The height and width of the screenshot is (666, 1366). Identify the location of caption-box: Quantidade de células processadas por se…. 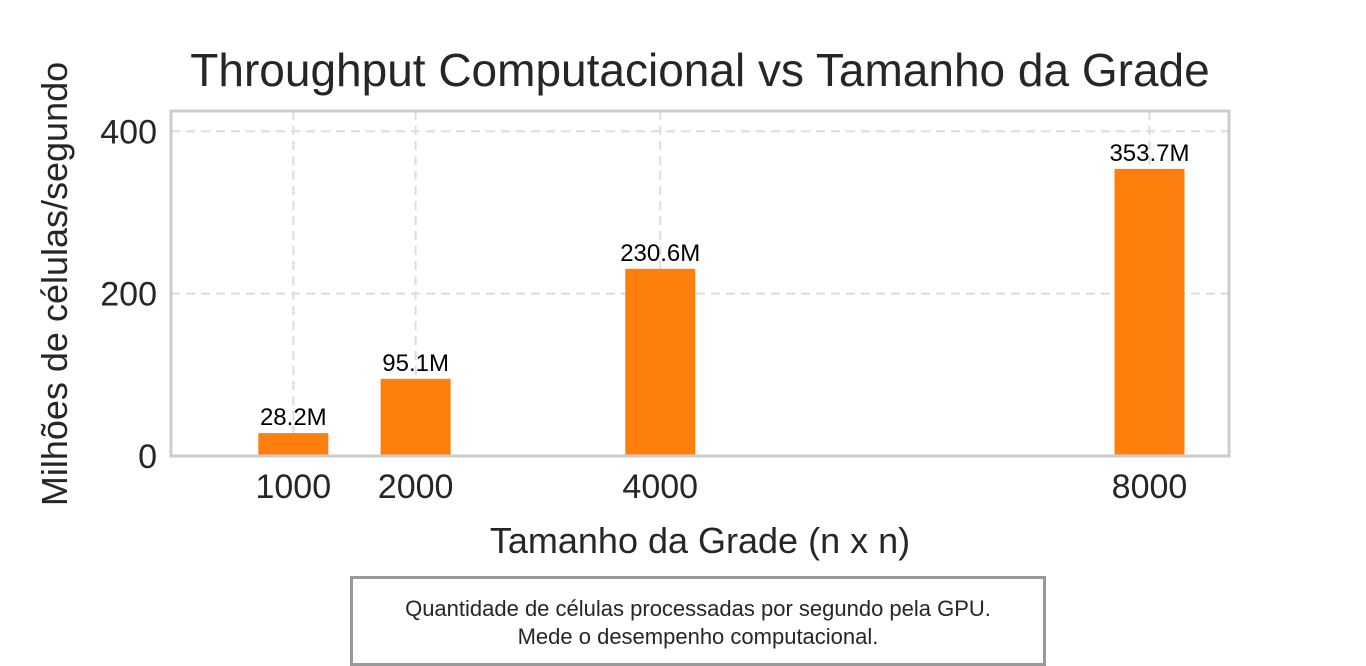
(698, 621).